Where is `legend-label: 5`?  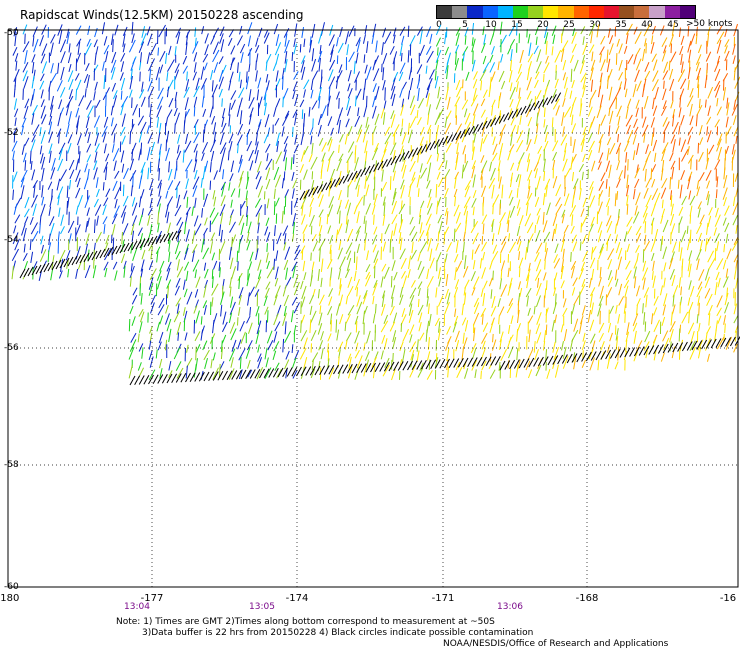 legend-label: 5 is located at coordinates (465, 25).